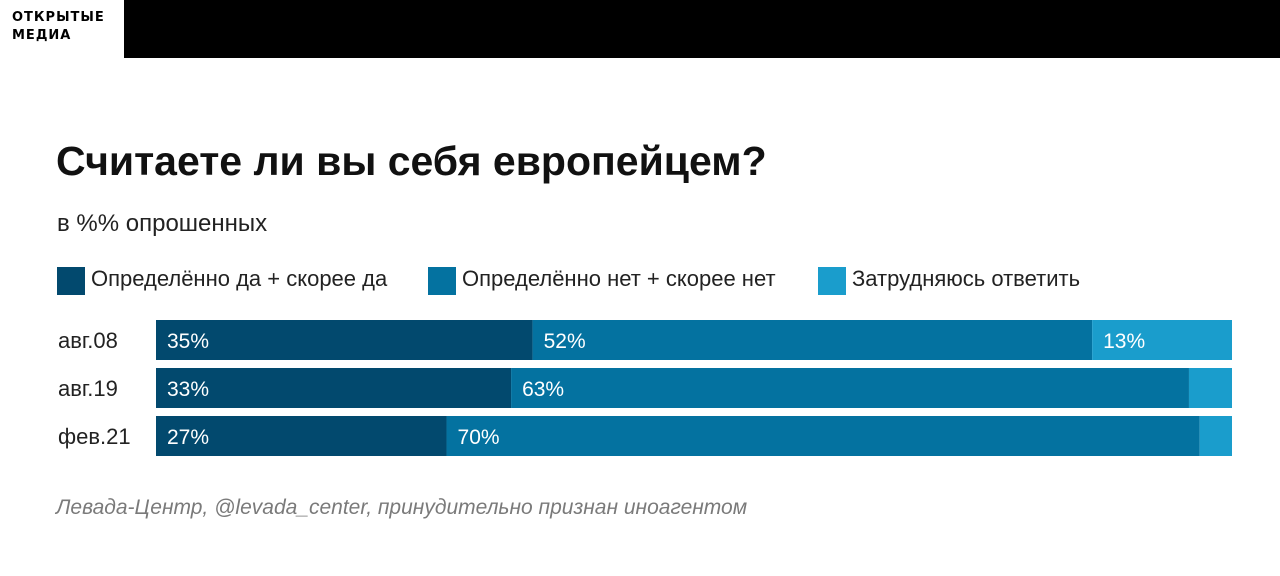 The width and height of the screenshot is (1280, 576). Describe the element at coordinates (702, 29) in the screenshot. I see `header-band` at that location.